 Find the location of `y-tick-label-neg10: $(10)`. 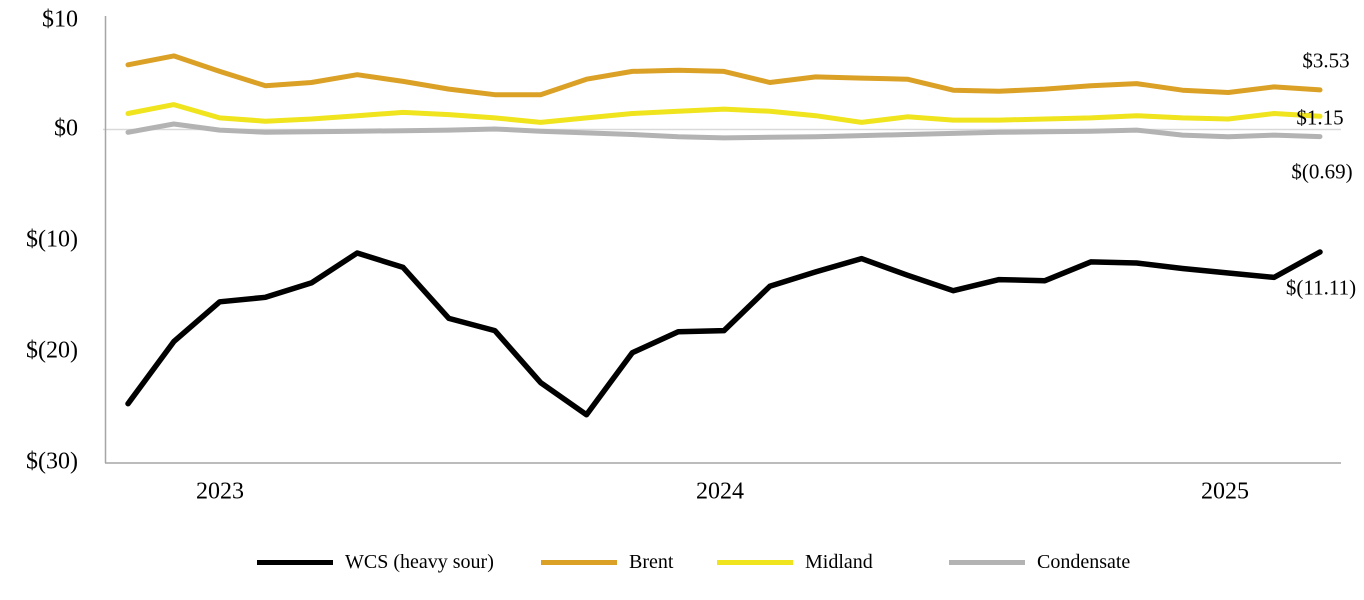

y-tick-label-neg10: $(10) is located at coordinates (52, 239).